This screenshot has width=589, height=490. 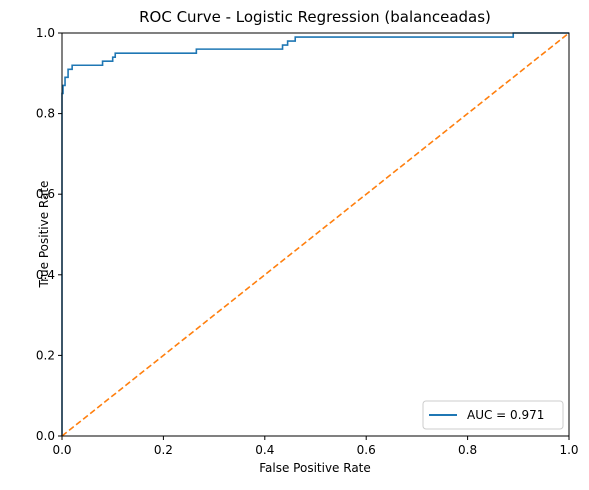 I want to click on y-tick-label: 0.2, so click(x=45, y=355).